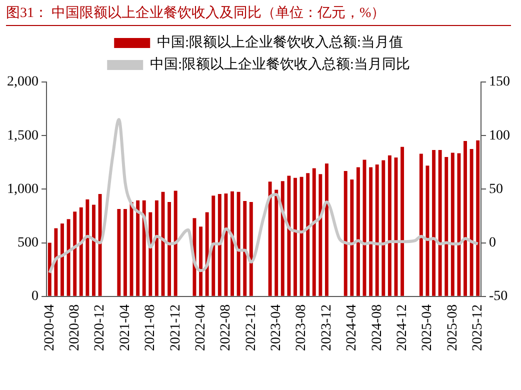  I want to click on y2-tick-label: -50, so click(498, 296).